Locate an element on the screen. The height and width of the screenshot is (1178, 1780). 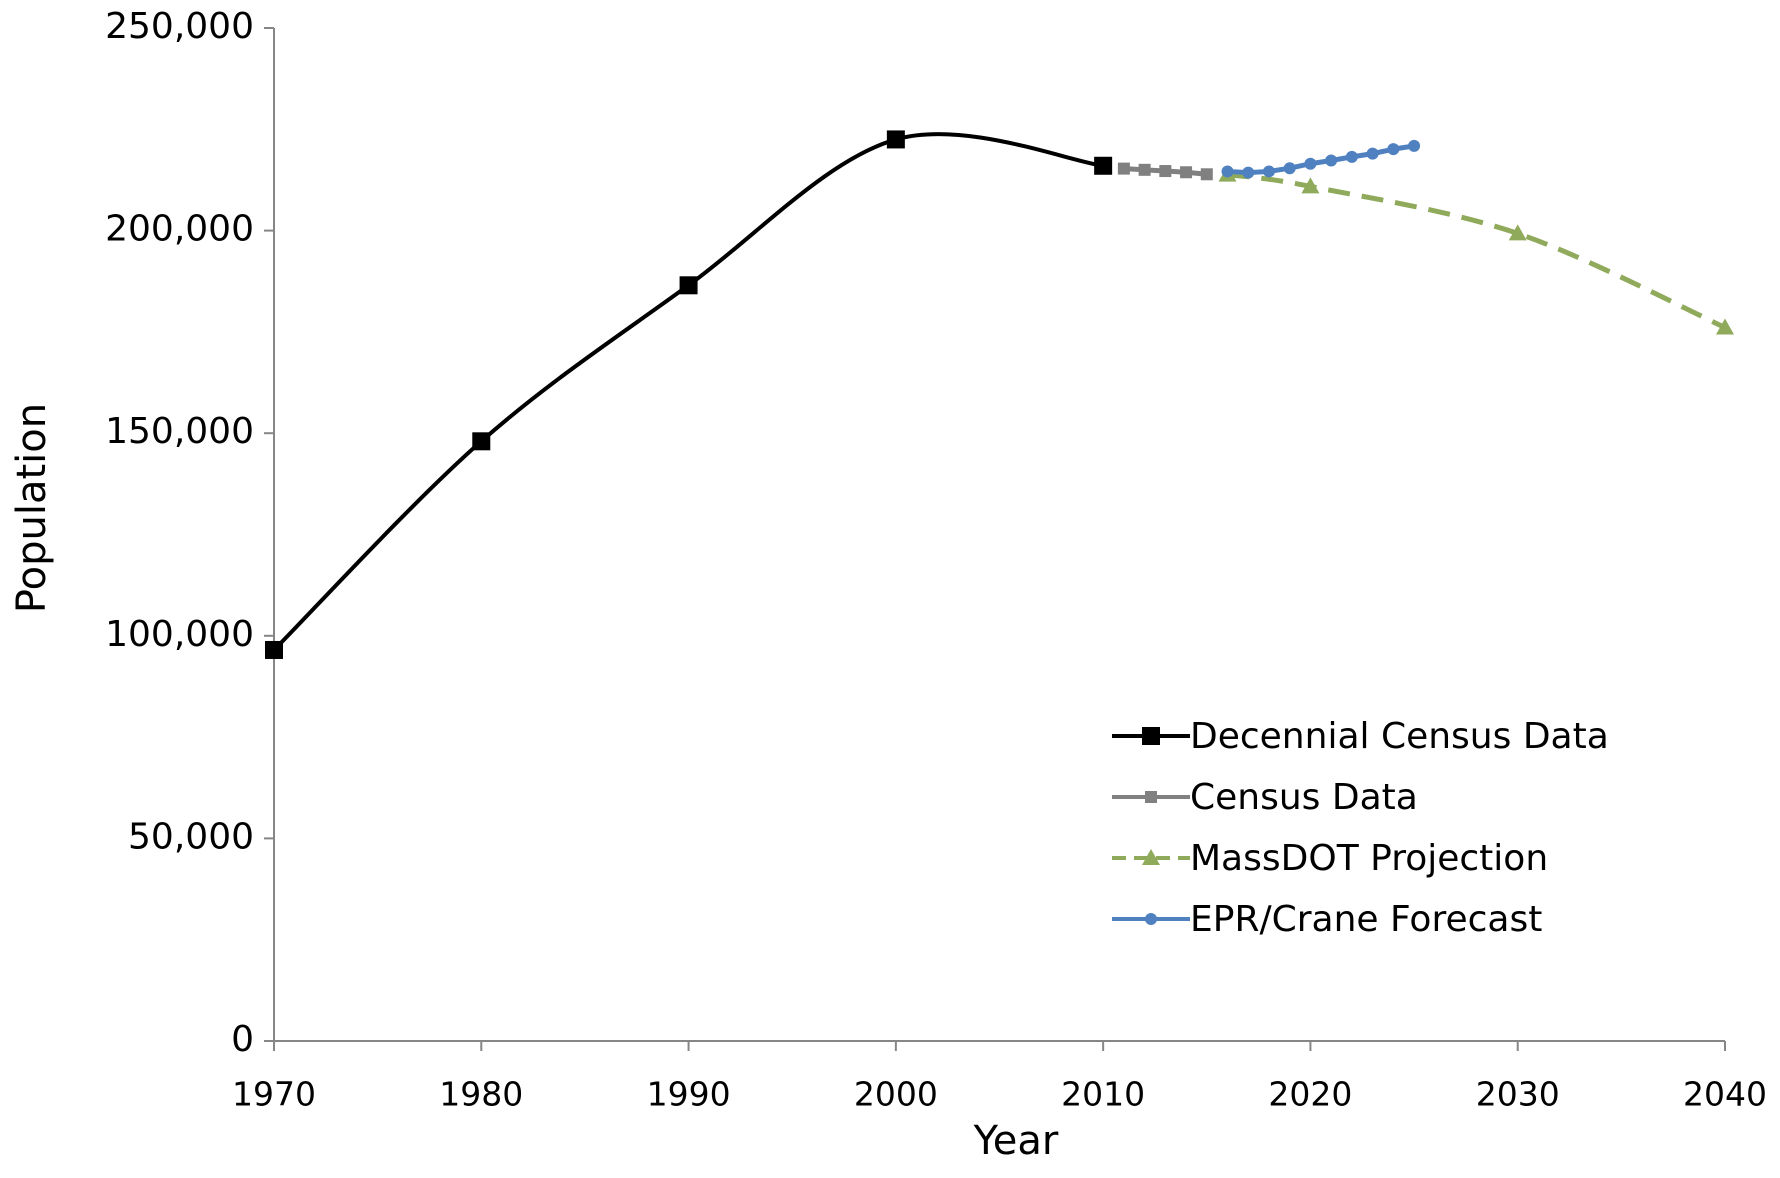
x-tick-label: 1980 is located at coordinates (481, 1094).